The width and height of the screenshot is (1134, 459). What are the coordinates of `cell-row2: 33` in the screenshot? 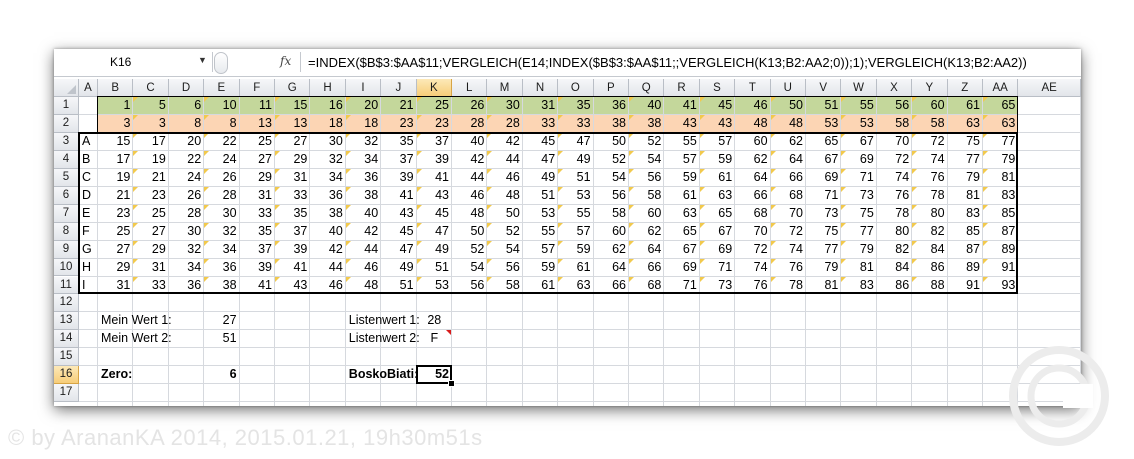 It's located at (583, 122).